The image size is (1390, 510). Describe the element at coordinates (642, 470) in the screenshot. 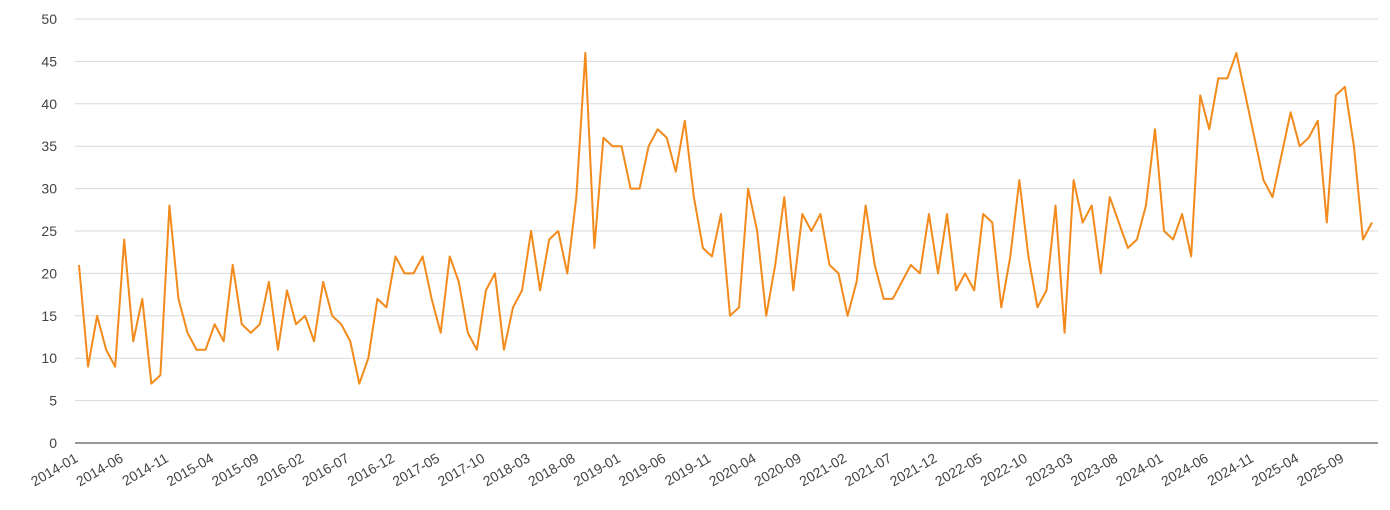

I see `x-tick-label: 2019-06` at that location.